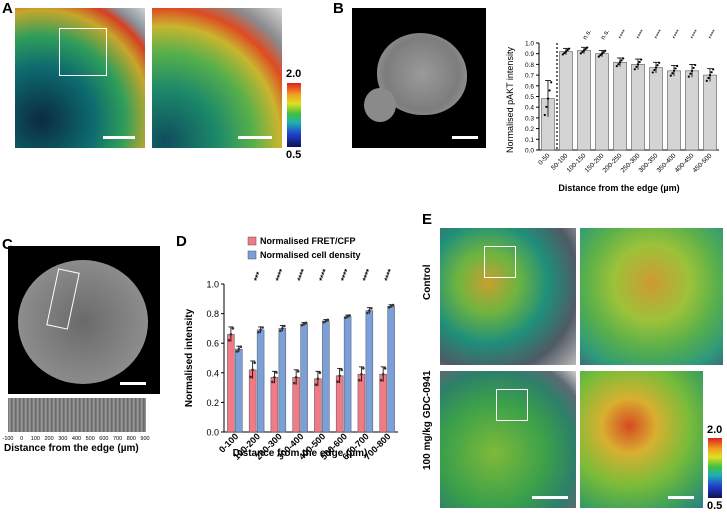 The height and width of the screenshot is (515, 727). What do you see at coordinates (419, 78) in the screenshot?
I see `micrograph-b` at bounding box center [419, 78].